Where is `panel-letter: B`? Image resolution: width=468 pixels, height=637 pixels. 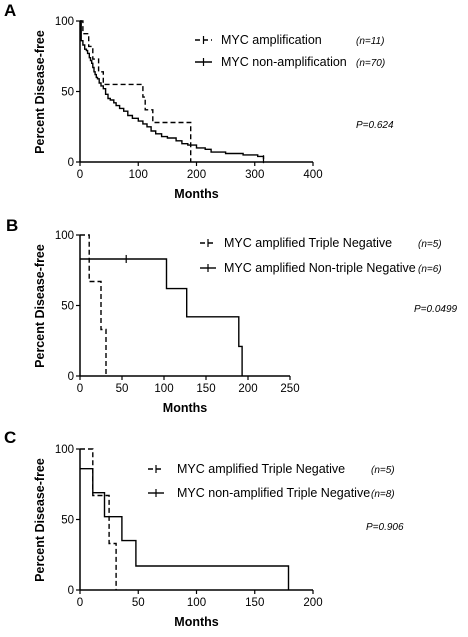
panel-letter: B is located at coordinates (12, 225).